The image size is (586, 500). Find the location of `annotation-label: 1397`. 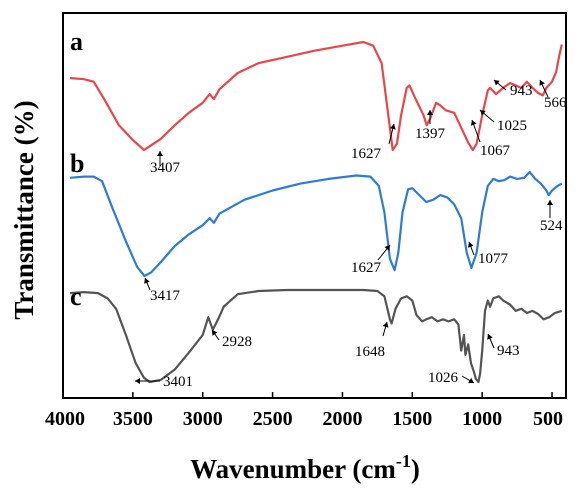

annotation-label: 1397 is located at coordinates (430, 134).